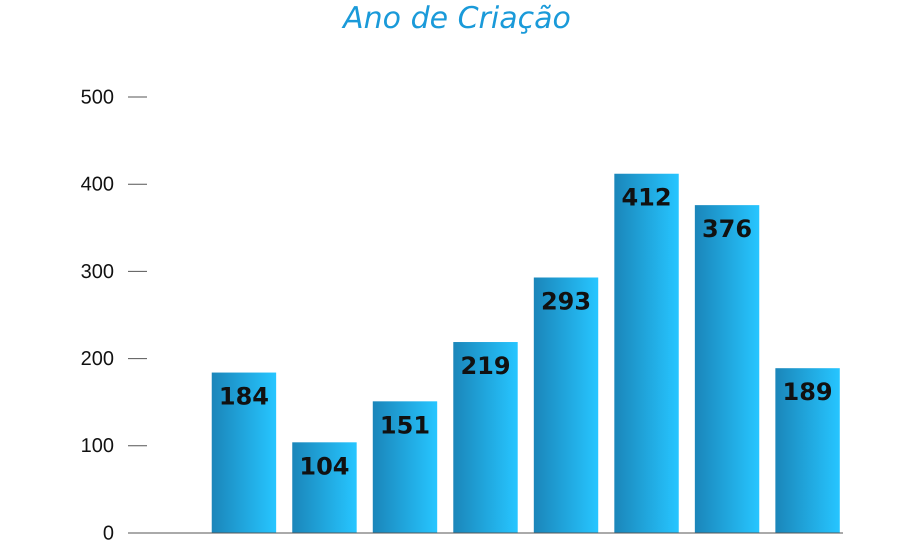 The width and height of the screenshot is (915, 555). Describe the element at coordinates (97, 97) in the screenshot. I see `y-tick-label: 500` at that location.